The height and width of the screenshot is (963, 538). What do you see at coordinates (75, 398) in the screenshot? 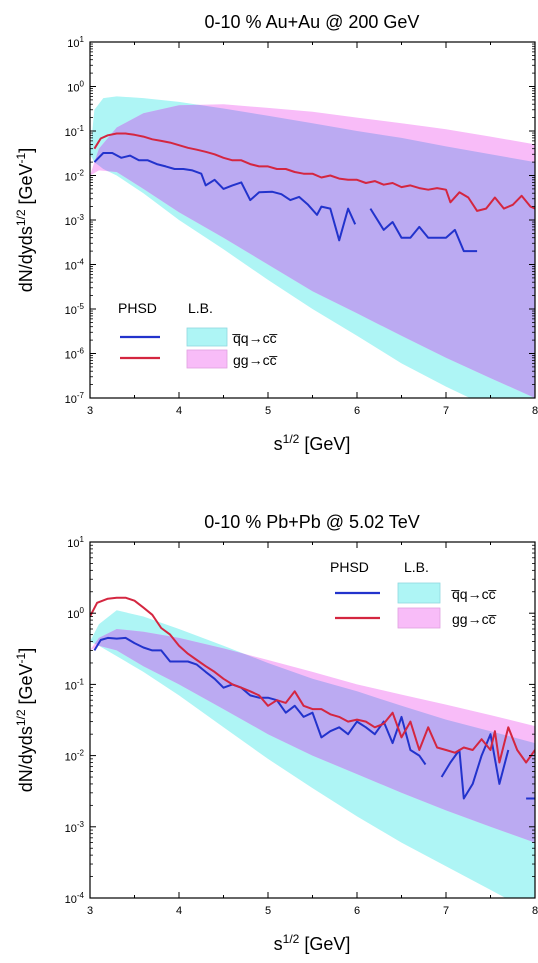
I see `y-tick-label: 10⁻⁷` at bounding box center [75, 398].